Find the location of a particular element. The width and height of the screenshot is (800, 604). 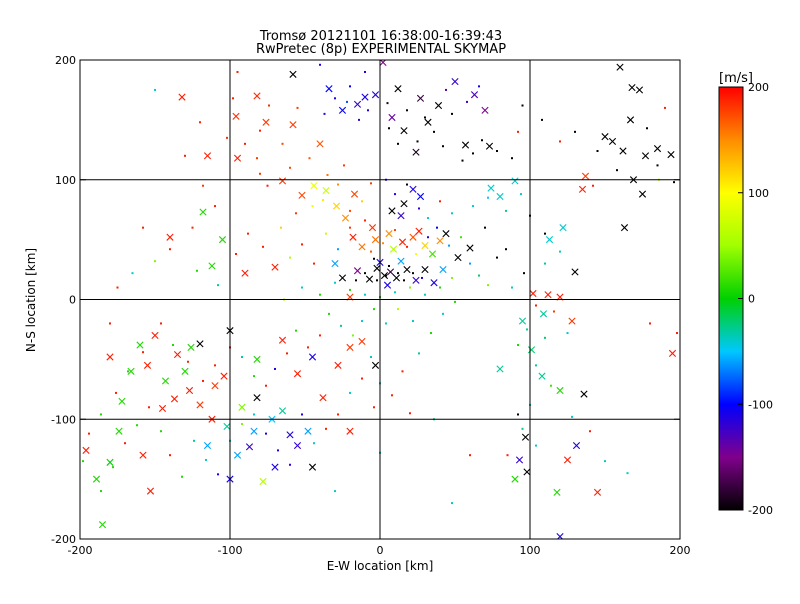

x-tick-label: -200 is located at coordinates (80, 550).